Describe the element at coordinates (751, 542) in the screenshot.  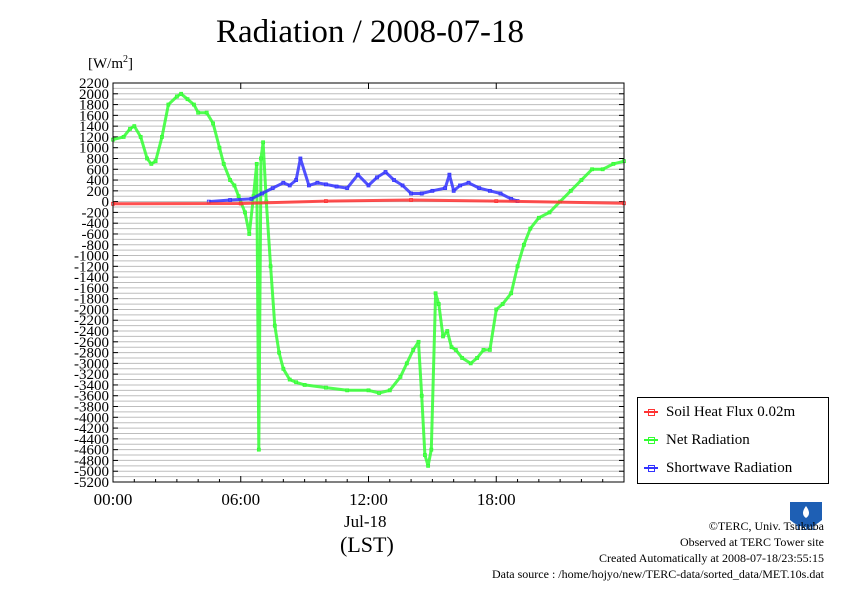
I see `credit-observed: Observed at TERC Tower site` at that location.